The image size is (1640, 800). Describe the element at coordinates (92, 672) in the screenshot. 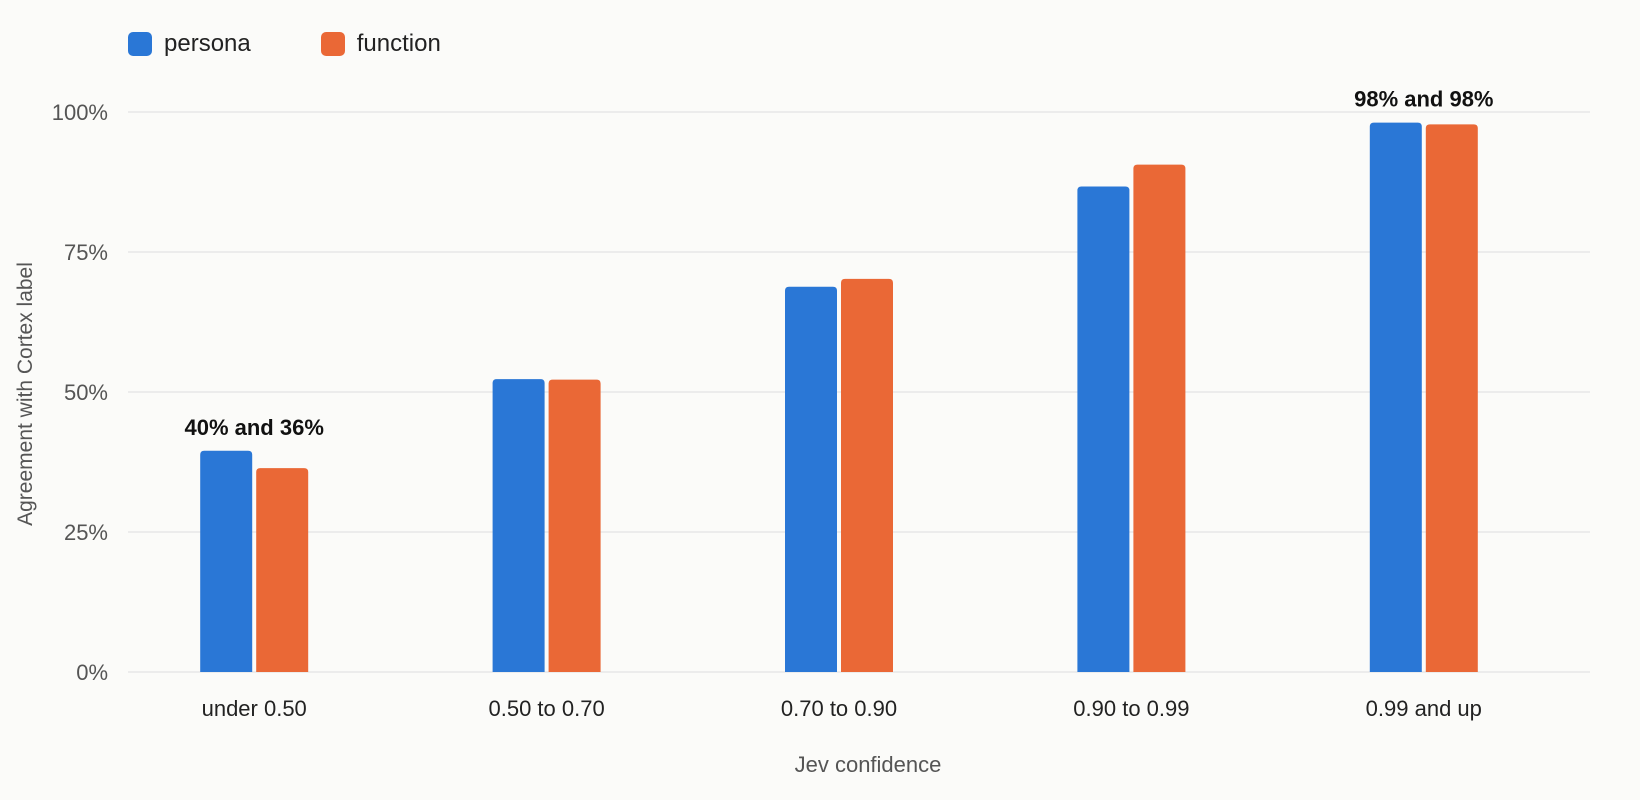

I see `y-tick-label: 0%` at that location.